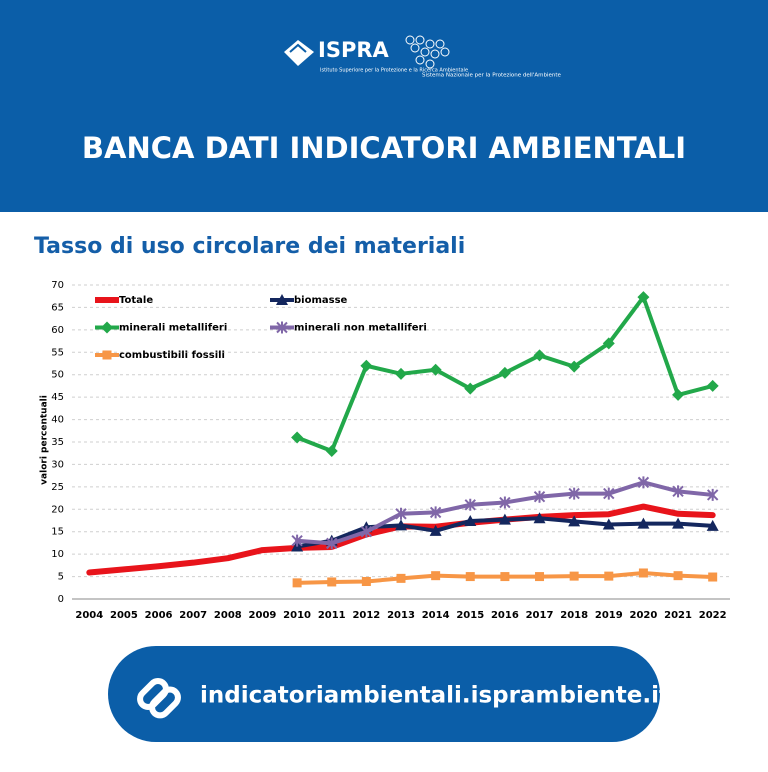 Image resolution: width=768 pixels, height=772 pixels. What do you see at coordinates (57, 532) in the screenshot?
I see `y-tick-label: 15` at bounding box center [57, 532].